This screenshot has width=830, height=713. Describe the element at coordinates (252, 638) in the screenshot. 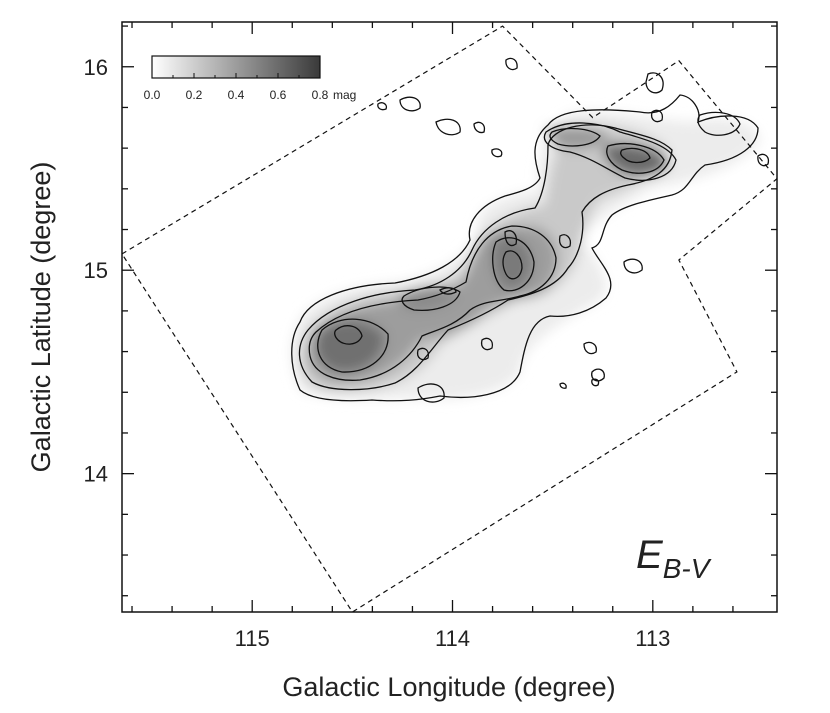

I see `x-tick-label: 115` at that location.